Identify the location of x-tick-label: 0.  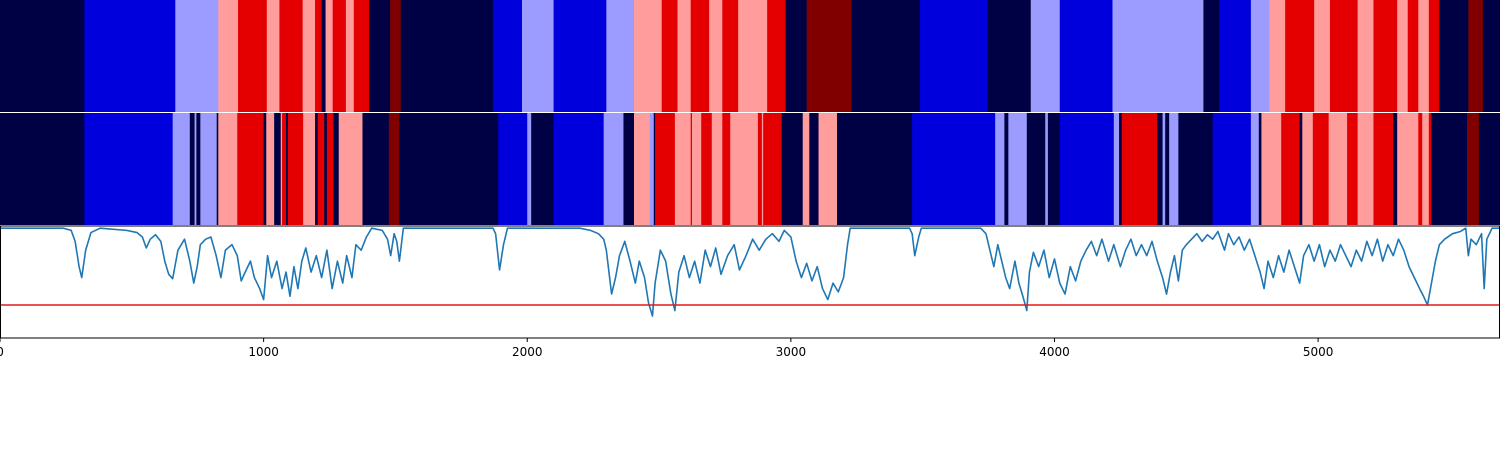
(2, 352).